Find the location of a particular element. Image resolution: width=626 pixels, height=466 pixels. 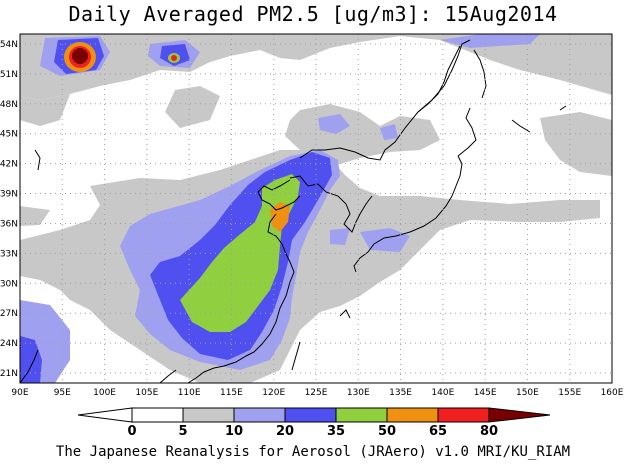

colorbar-label-10: 10 is located at coordinates (234, 431).